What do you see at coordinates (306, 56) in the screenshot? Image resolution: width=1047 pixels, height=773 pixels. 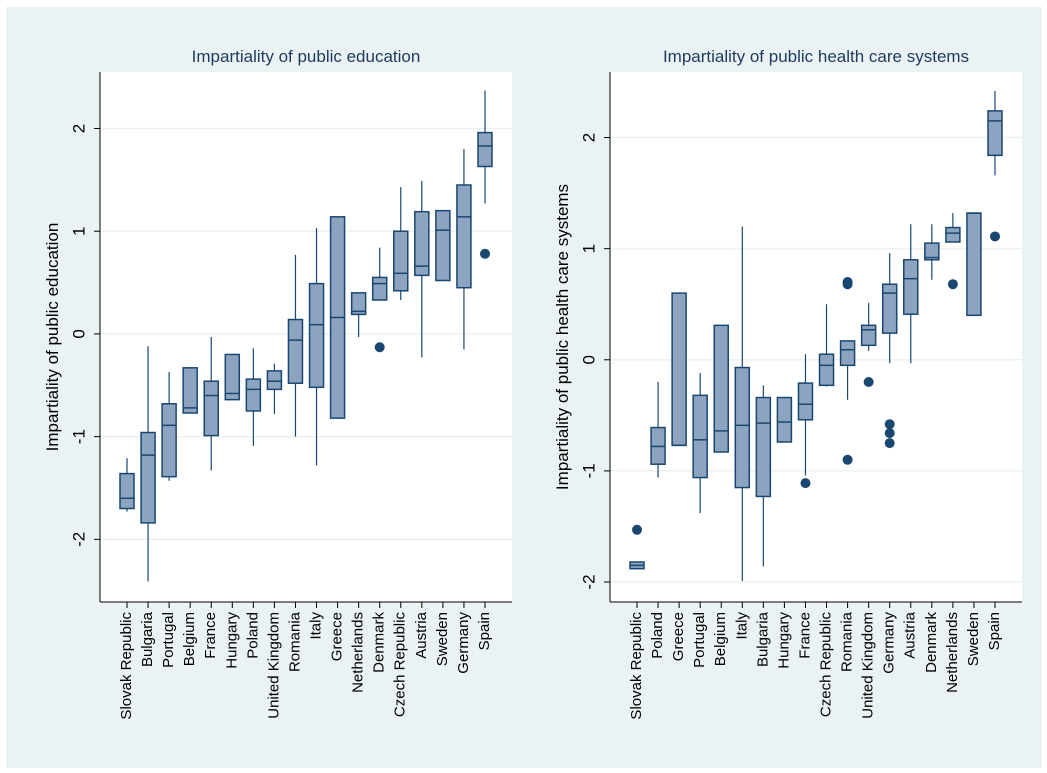 I see `chart-title: Impartiality of public education` at bounding box center [306, 56].